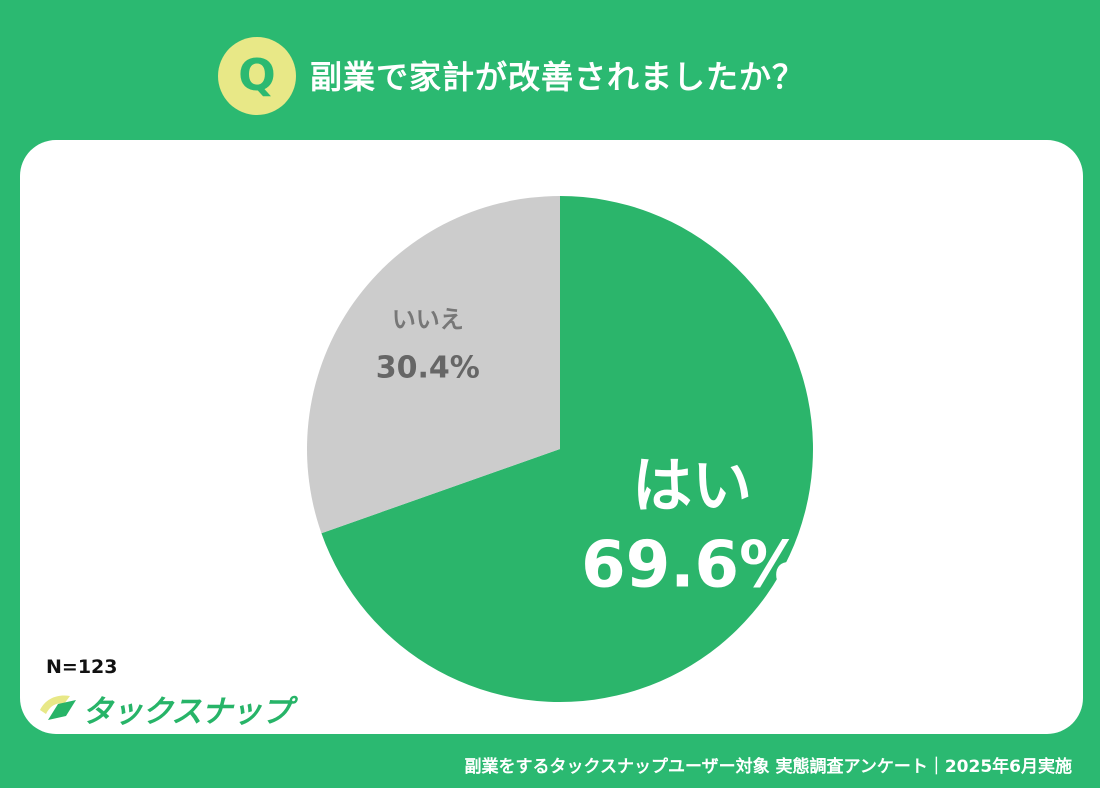 The height and width of the screenshot is (788, 1100). What do you see at coordinates (58, 707) in the screenshot?
I see `brand-mark-icon` at bounding box center [58, 707].